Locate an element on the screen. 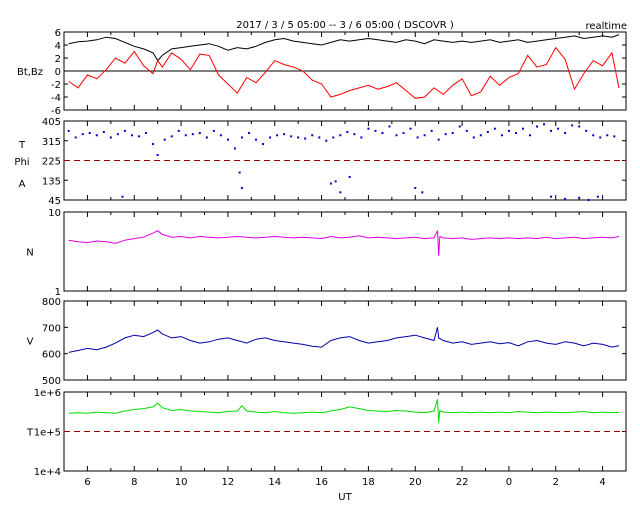 The image size is (640, 512). x-tick-label: 20 is located at coordinates (415, 482).